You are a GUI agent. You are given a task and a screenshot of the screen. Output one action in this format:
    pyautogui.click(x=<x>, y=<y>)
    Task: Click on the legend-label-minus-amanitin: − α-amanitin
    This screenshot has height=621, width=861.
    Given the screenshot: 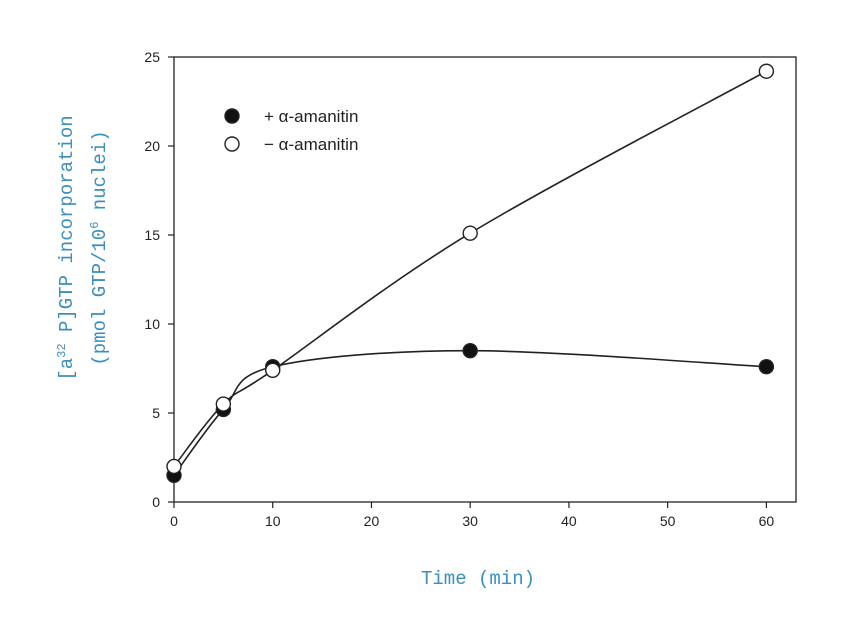 What is the action you would take?
    pyautogui.click(x=311, y=144)
    